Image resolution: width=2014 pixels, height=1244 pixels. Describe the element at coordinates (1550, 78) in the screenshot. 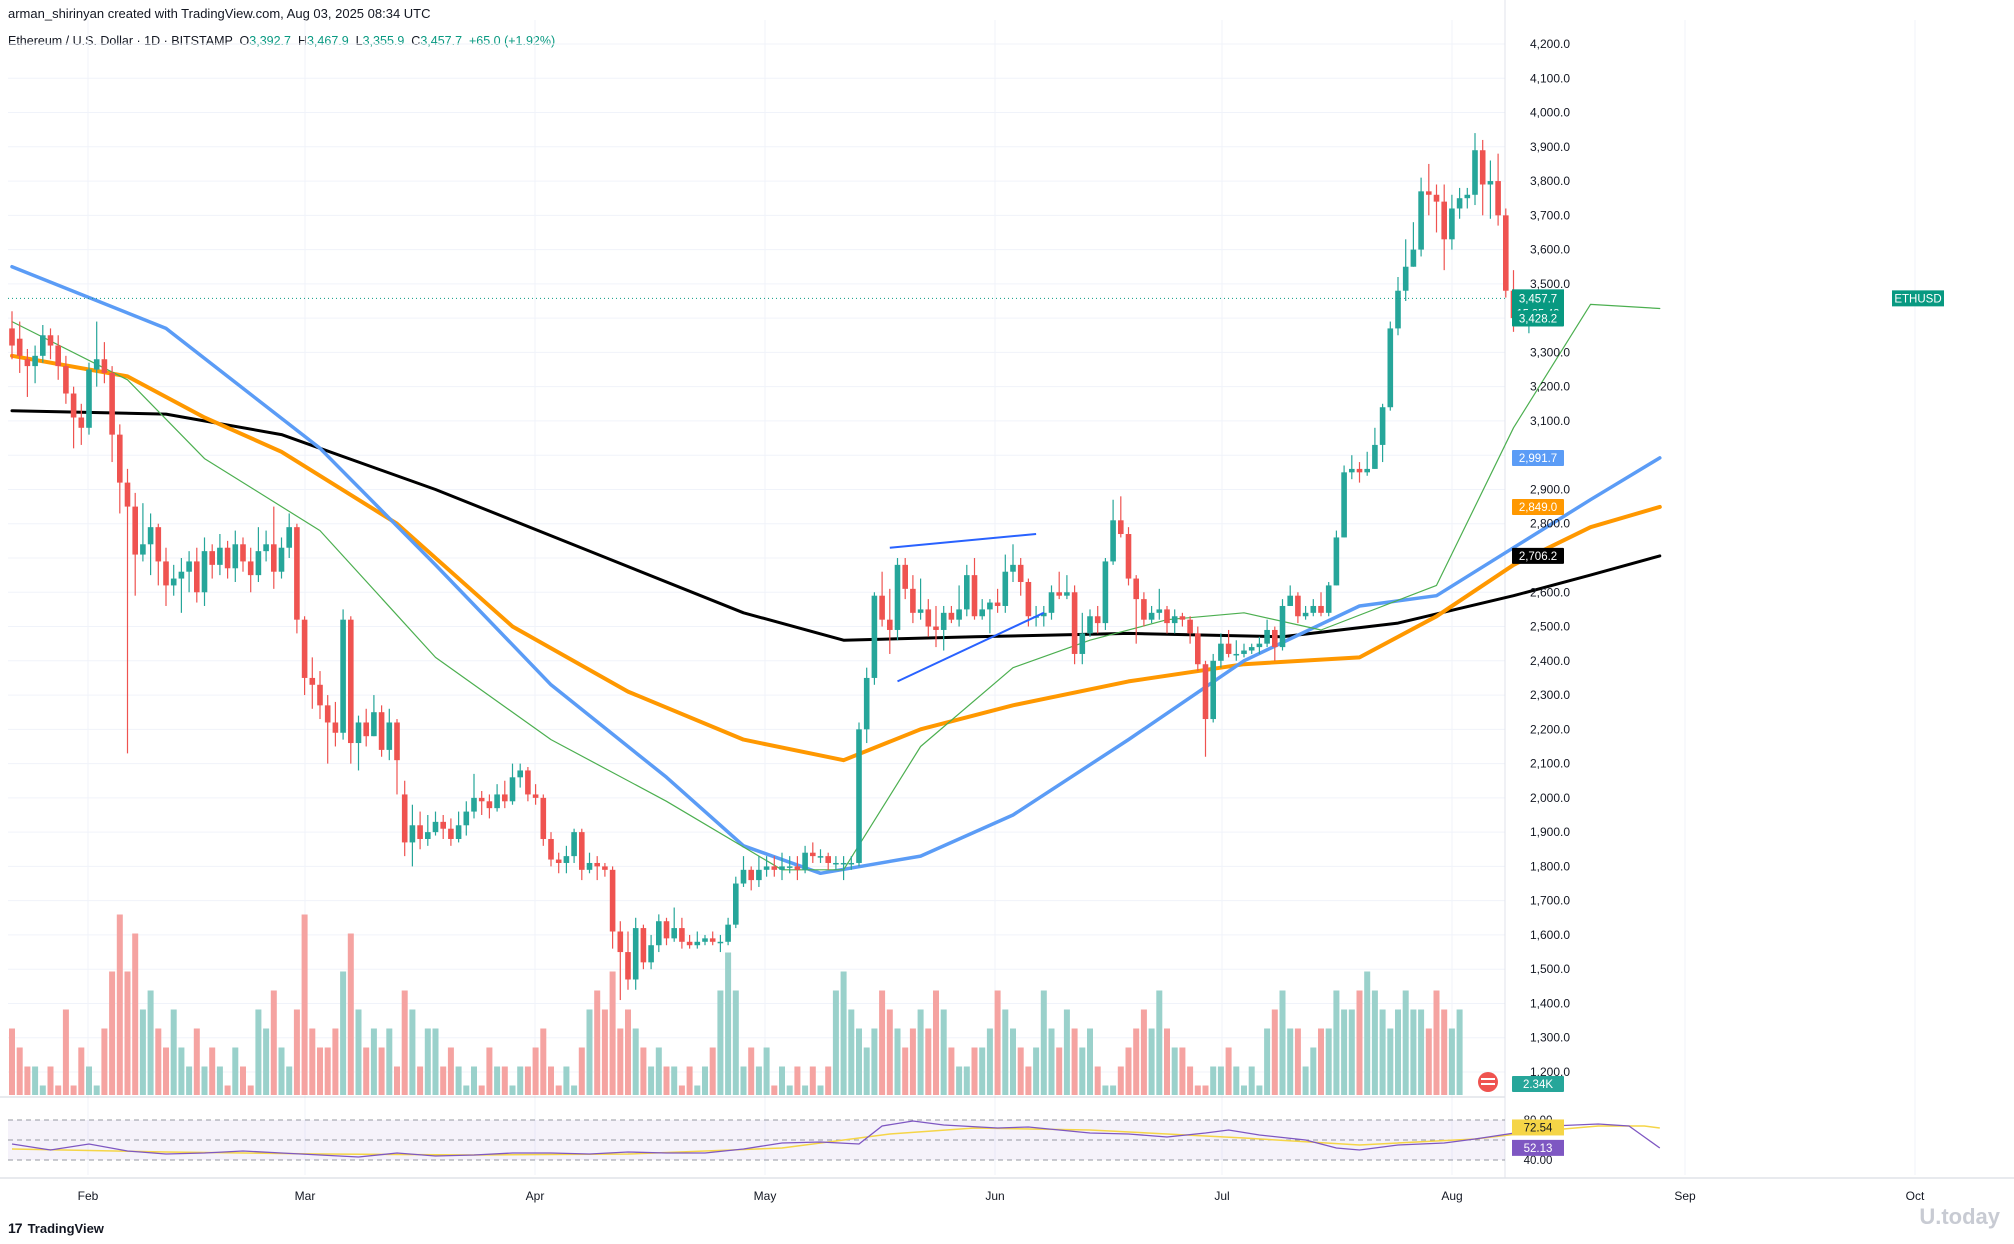

I see `price-tick-label: 4,100.0` at that location.